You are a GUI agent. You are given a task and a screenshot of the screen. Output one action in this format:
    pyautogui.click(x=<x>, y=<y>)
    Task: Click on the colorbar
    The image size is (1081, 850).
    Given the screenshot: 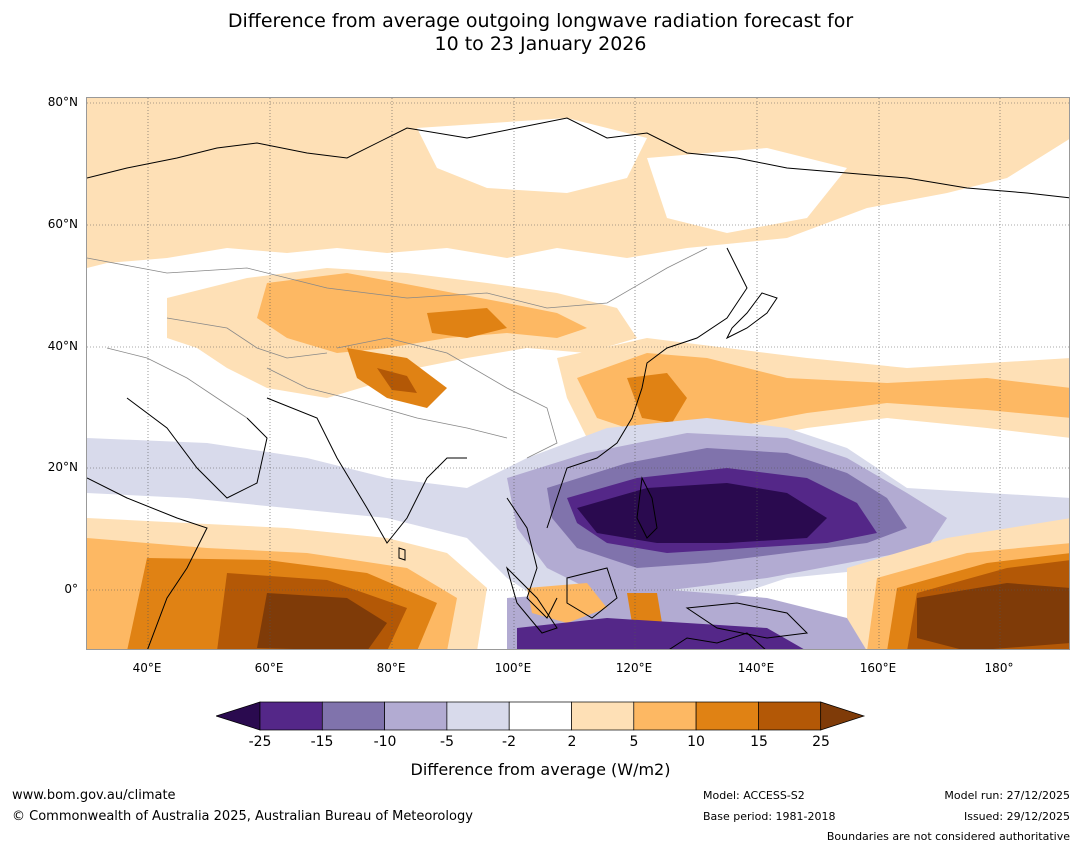 What is the action you would take?
    pyautogui.click(x=541, y=716)
    